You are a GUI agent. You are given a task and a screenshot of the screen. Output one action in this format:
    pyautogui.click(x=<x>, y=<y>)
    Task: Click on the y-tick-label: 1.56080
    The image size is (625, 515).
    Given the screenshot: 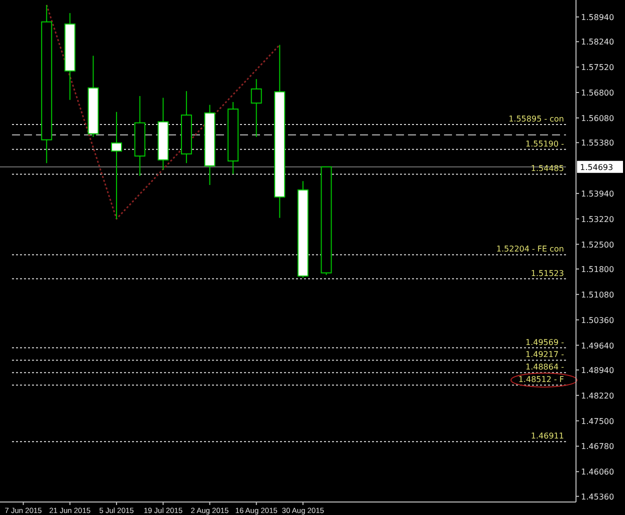 What is the action you would take?
    pyautogui.click(x=597, y=118)
    